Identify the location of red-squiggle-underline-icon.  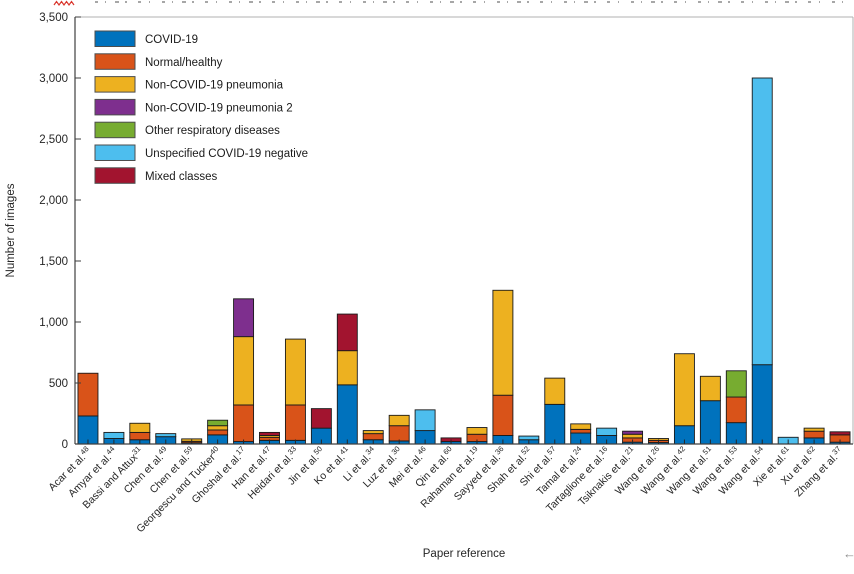
(64, 3).